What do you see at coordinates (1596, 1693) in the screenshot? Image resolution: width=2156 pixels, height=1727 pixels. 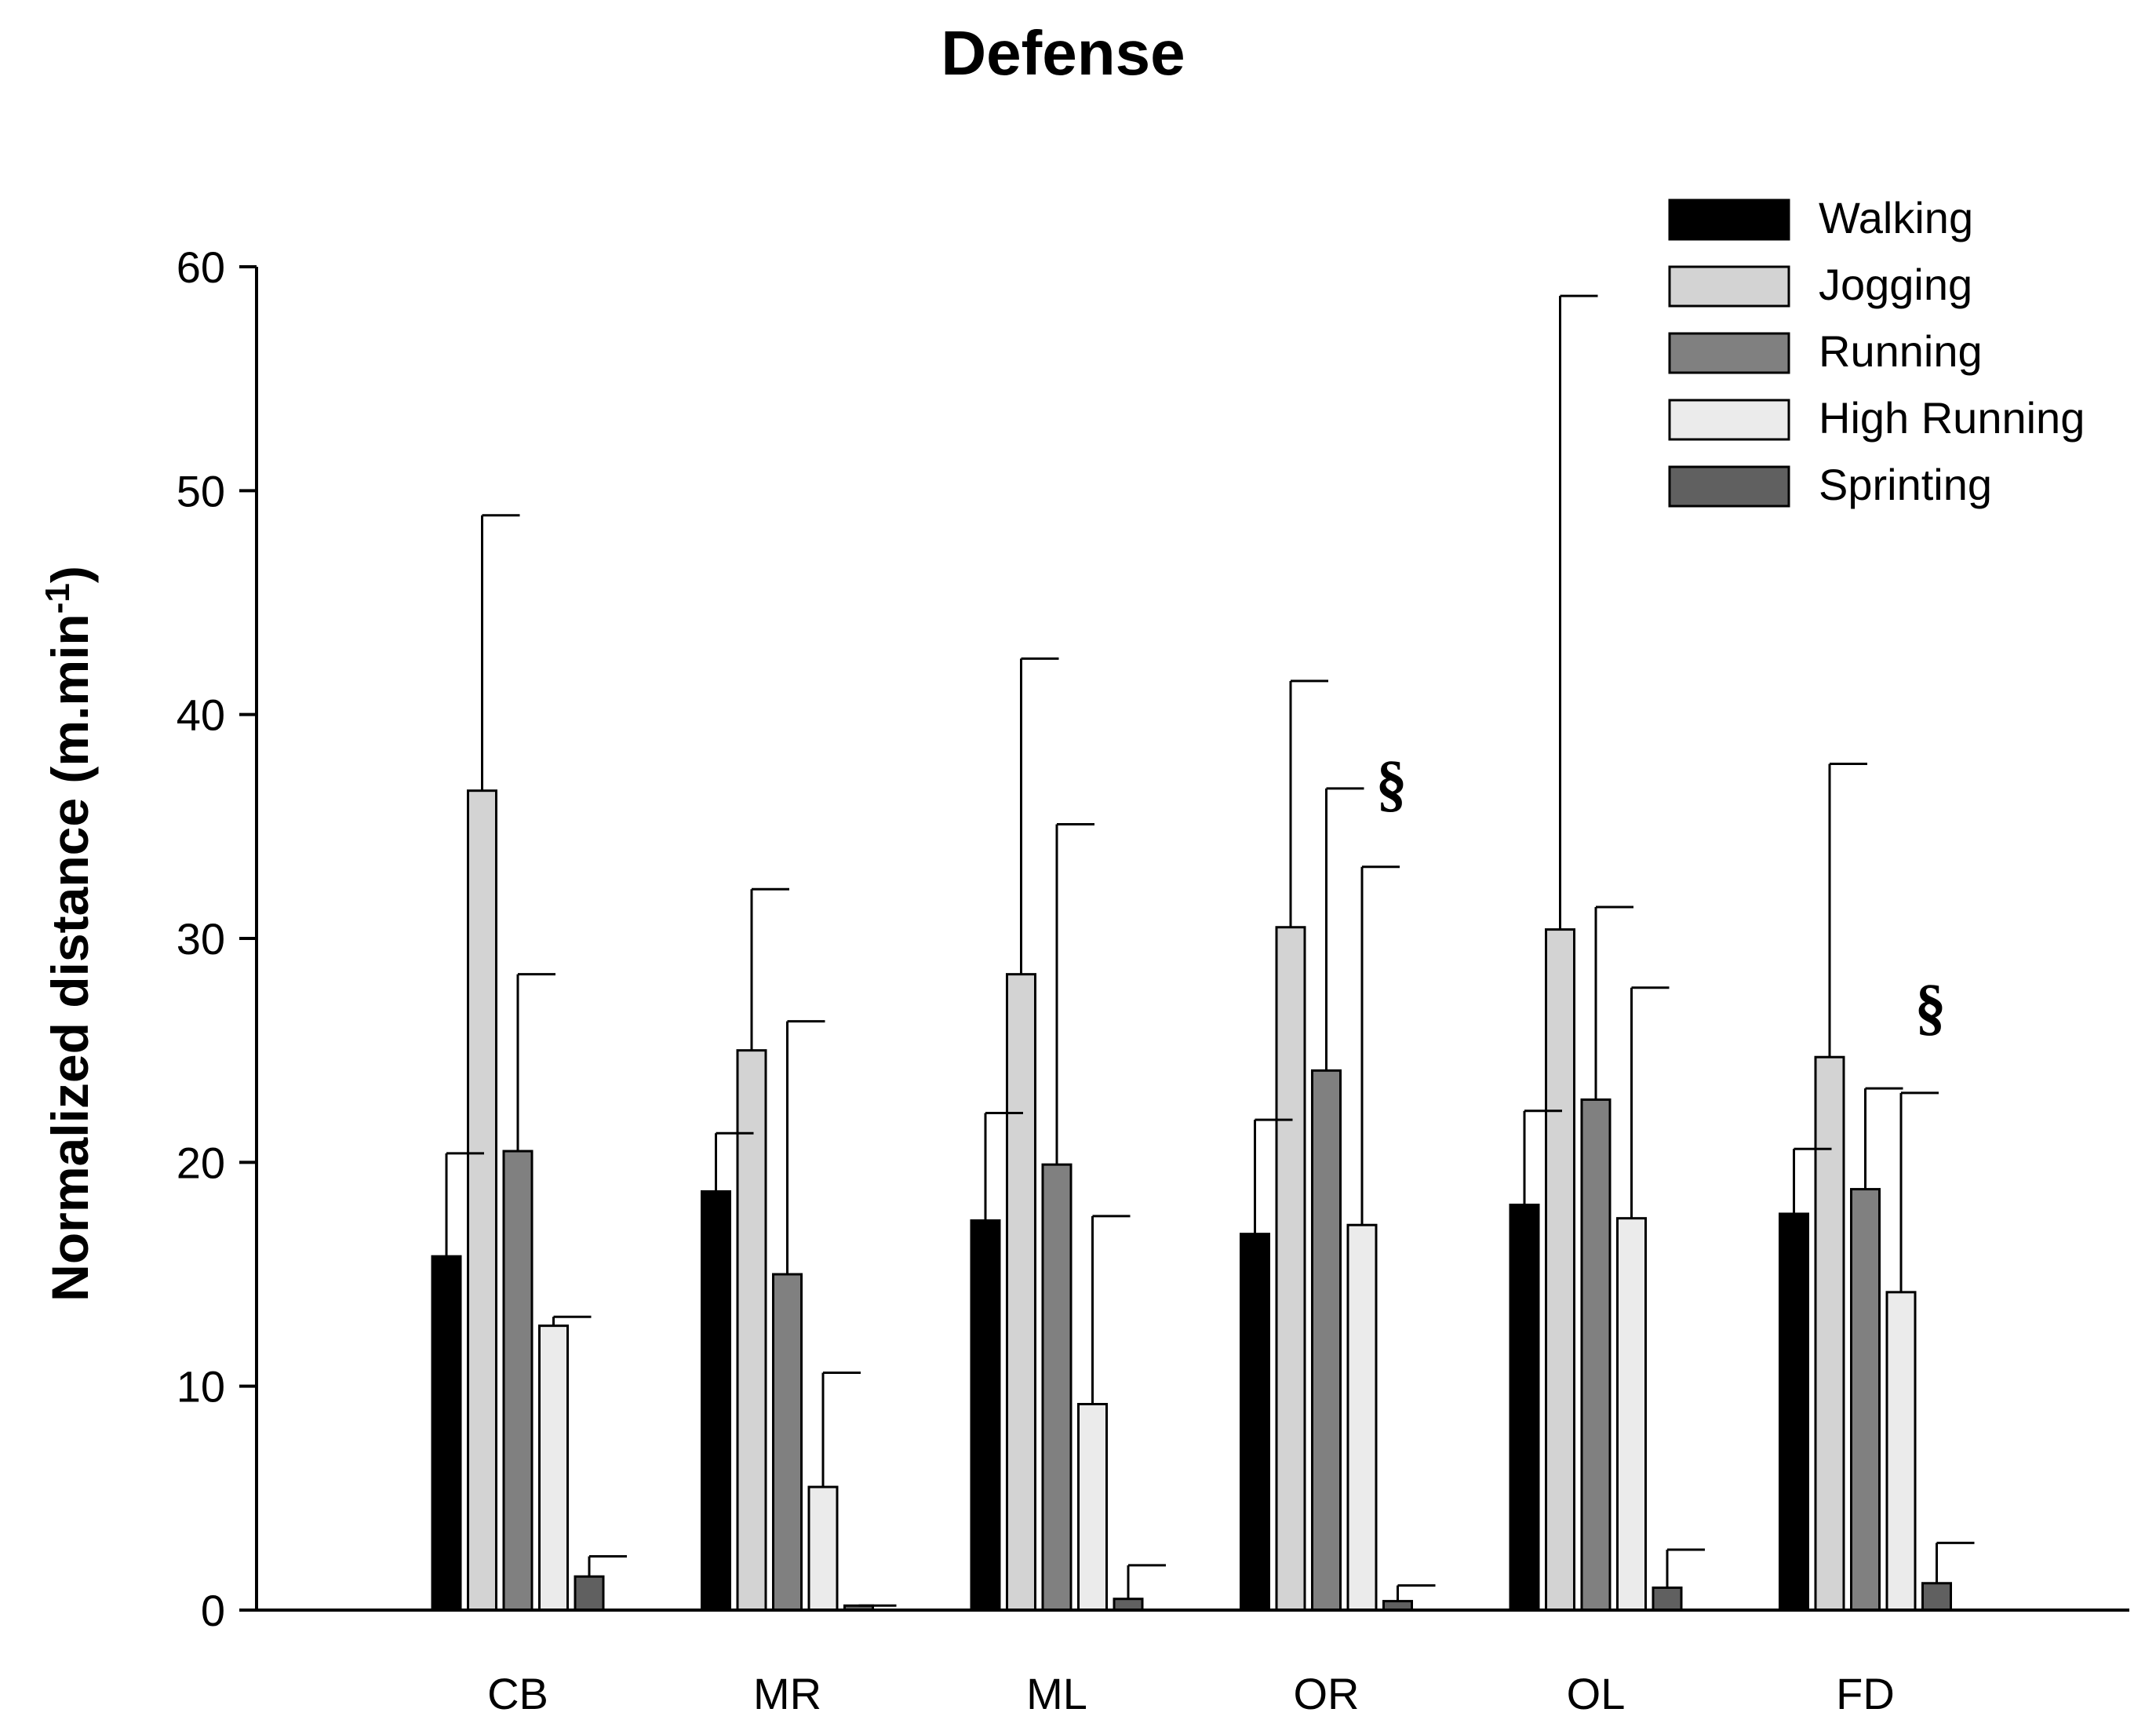 I see `x-tick-label-ol: OL` at bounding box center [1596, 1693].